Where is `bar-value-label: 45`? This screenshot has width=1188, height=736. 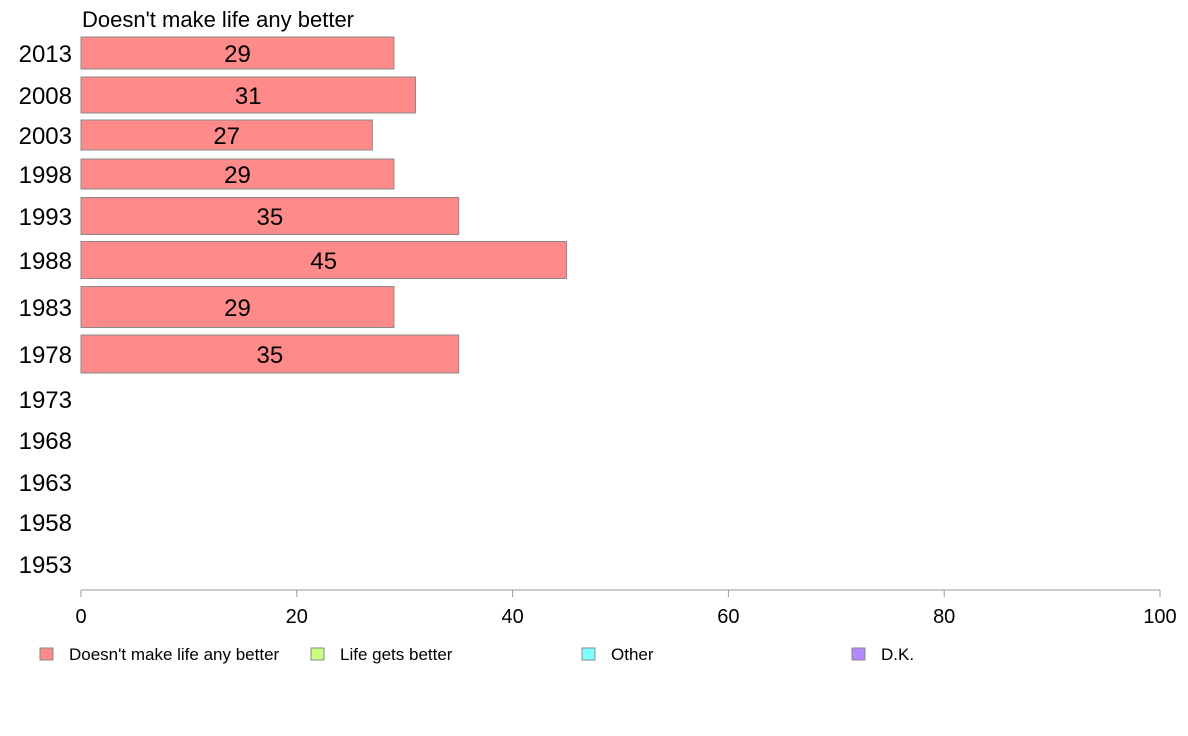
bar-value-label: 45 is located at coordinates (323, 261).